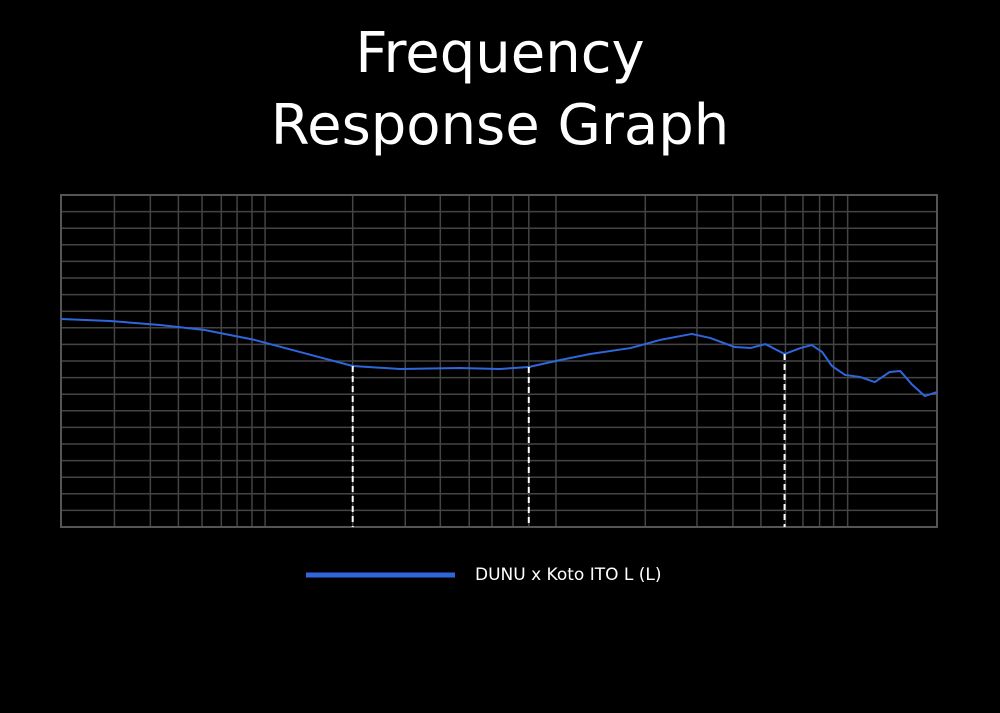 This screenshot has height=713, width=1000. I want to click on chart-title: Frequency Response Graph, so click(500, 89).